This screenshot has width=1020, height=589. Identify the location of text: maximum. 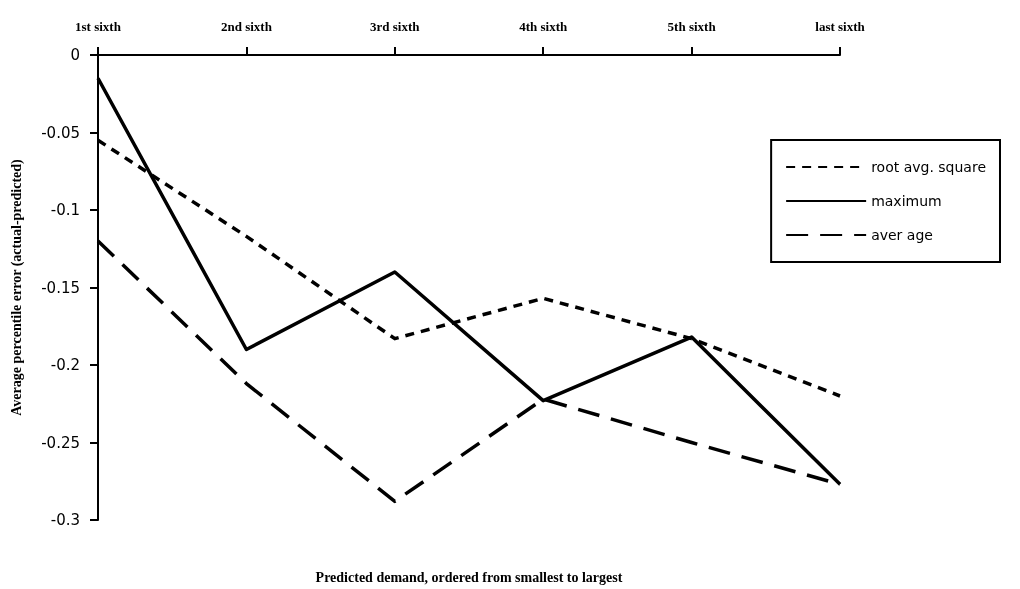
(906, 201).